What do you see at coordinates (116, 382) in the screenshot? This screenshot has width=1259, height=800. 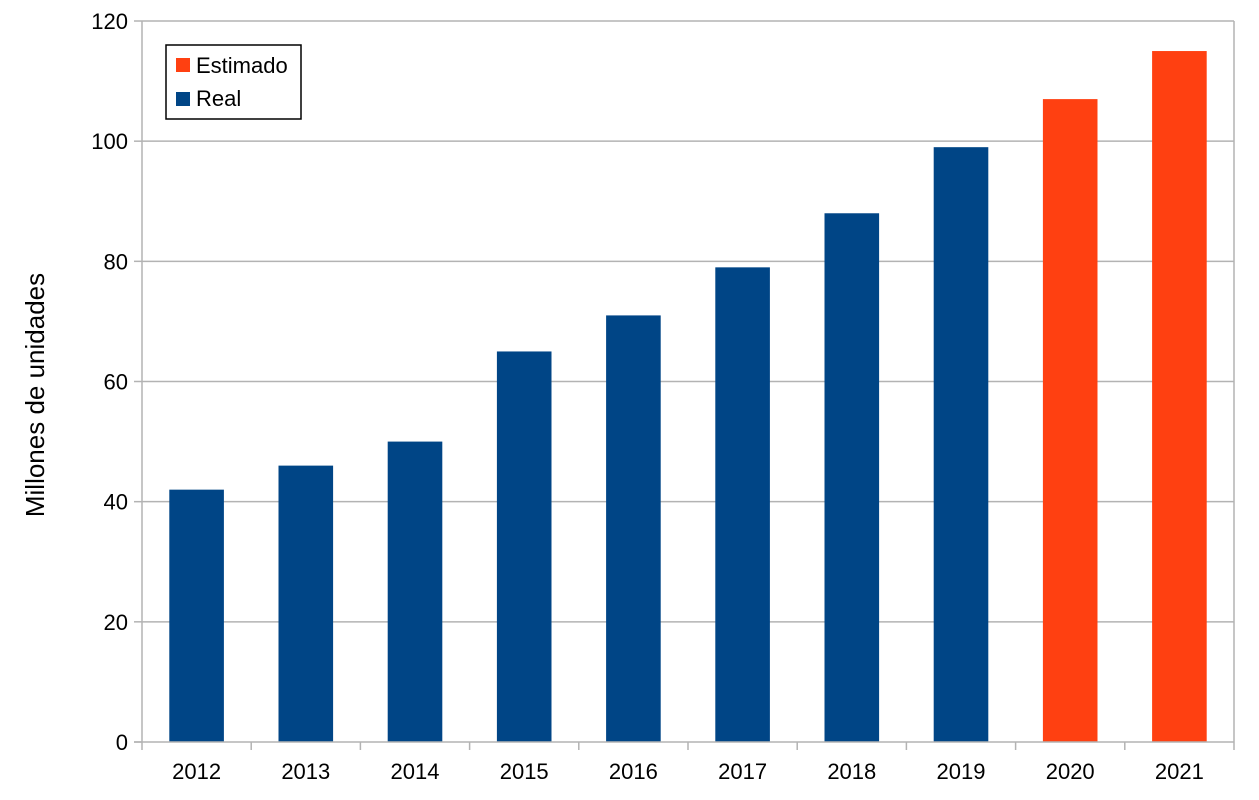 I see `y-tick-label: 60` at bounding box center [116, 382].